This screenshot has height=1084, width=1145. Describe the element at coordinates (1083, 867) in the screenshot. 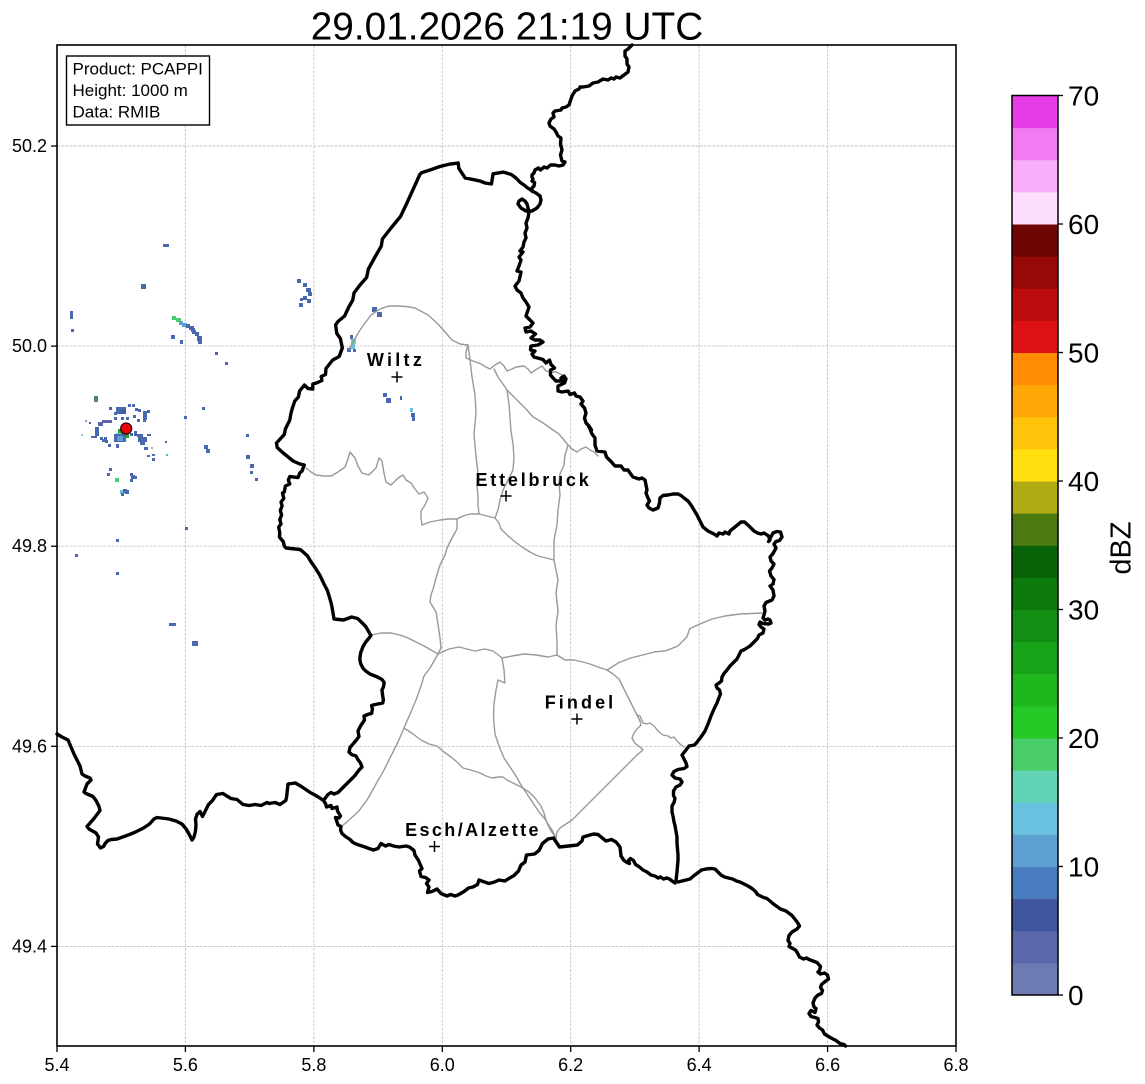

I see `svg-text: 10` at that location.